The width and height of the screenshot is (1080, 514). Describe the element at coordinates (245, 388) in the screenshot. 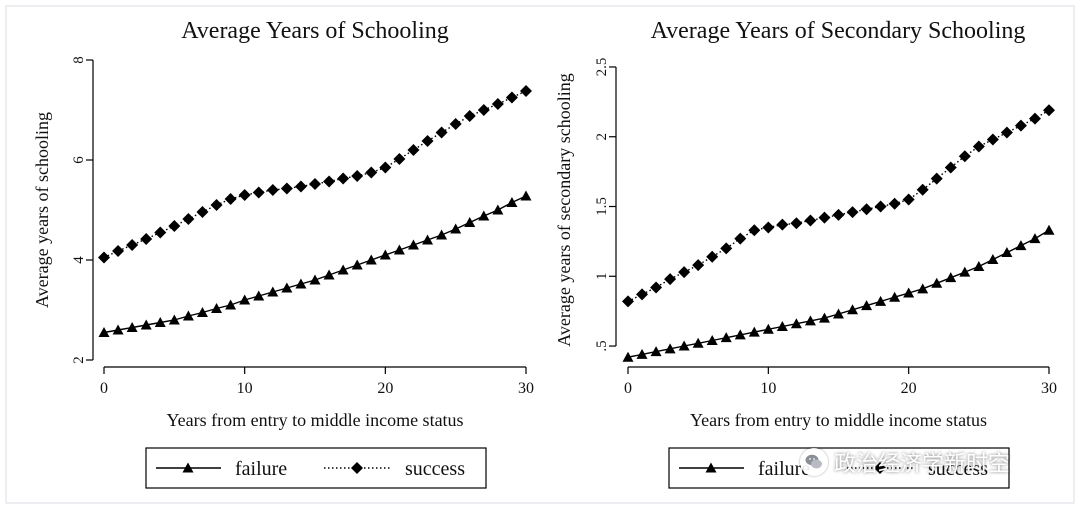

I see `chart1-x-tick-label: 10` at that location.